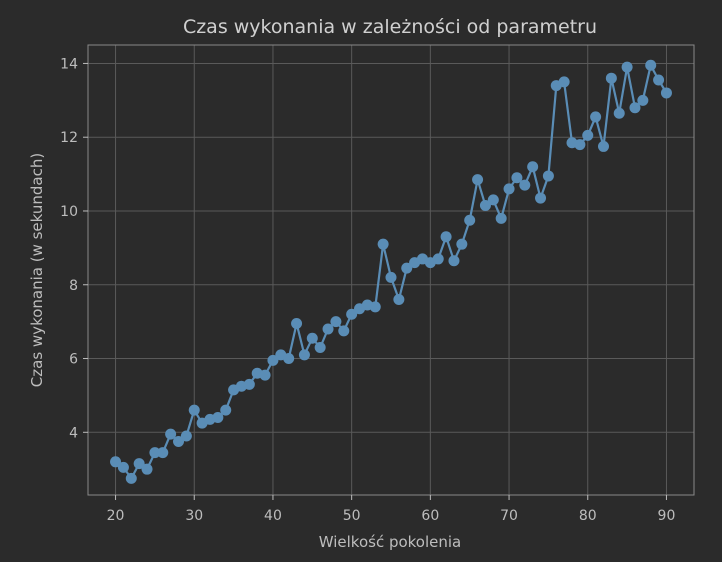 Image resolution: width=722 pixels, height=562 pixels. What do you see at coordinates (73, 286) in the screenshot?
I see `y-tick-label: 8` at bounding box center [73, 286].